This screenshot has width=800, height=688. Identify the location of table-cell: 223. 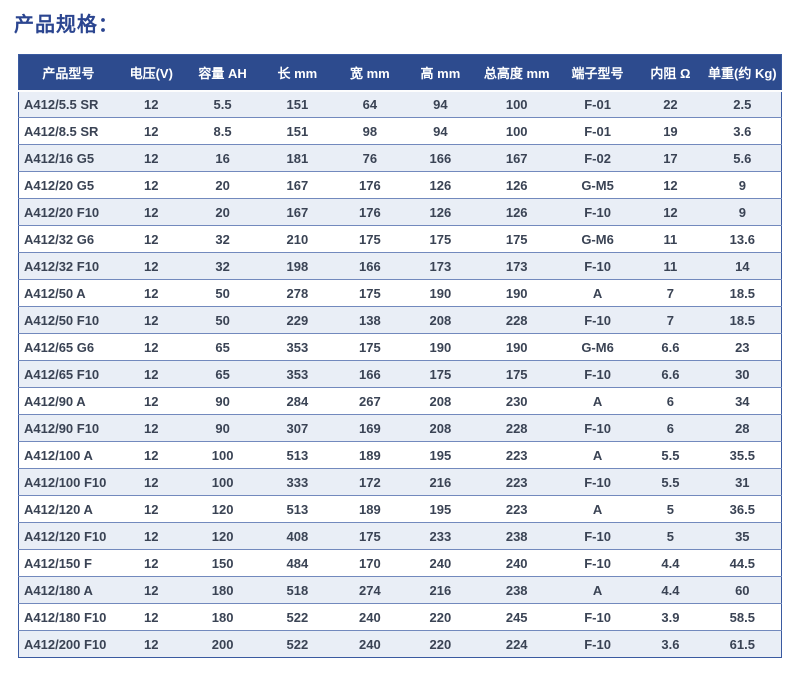
(516, 482).